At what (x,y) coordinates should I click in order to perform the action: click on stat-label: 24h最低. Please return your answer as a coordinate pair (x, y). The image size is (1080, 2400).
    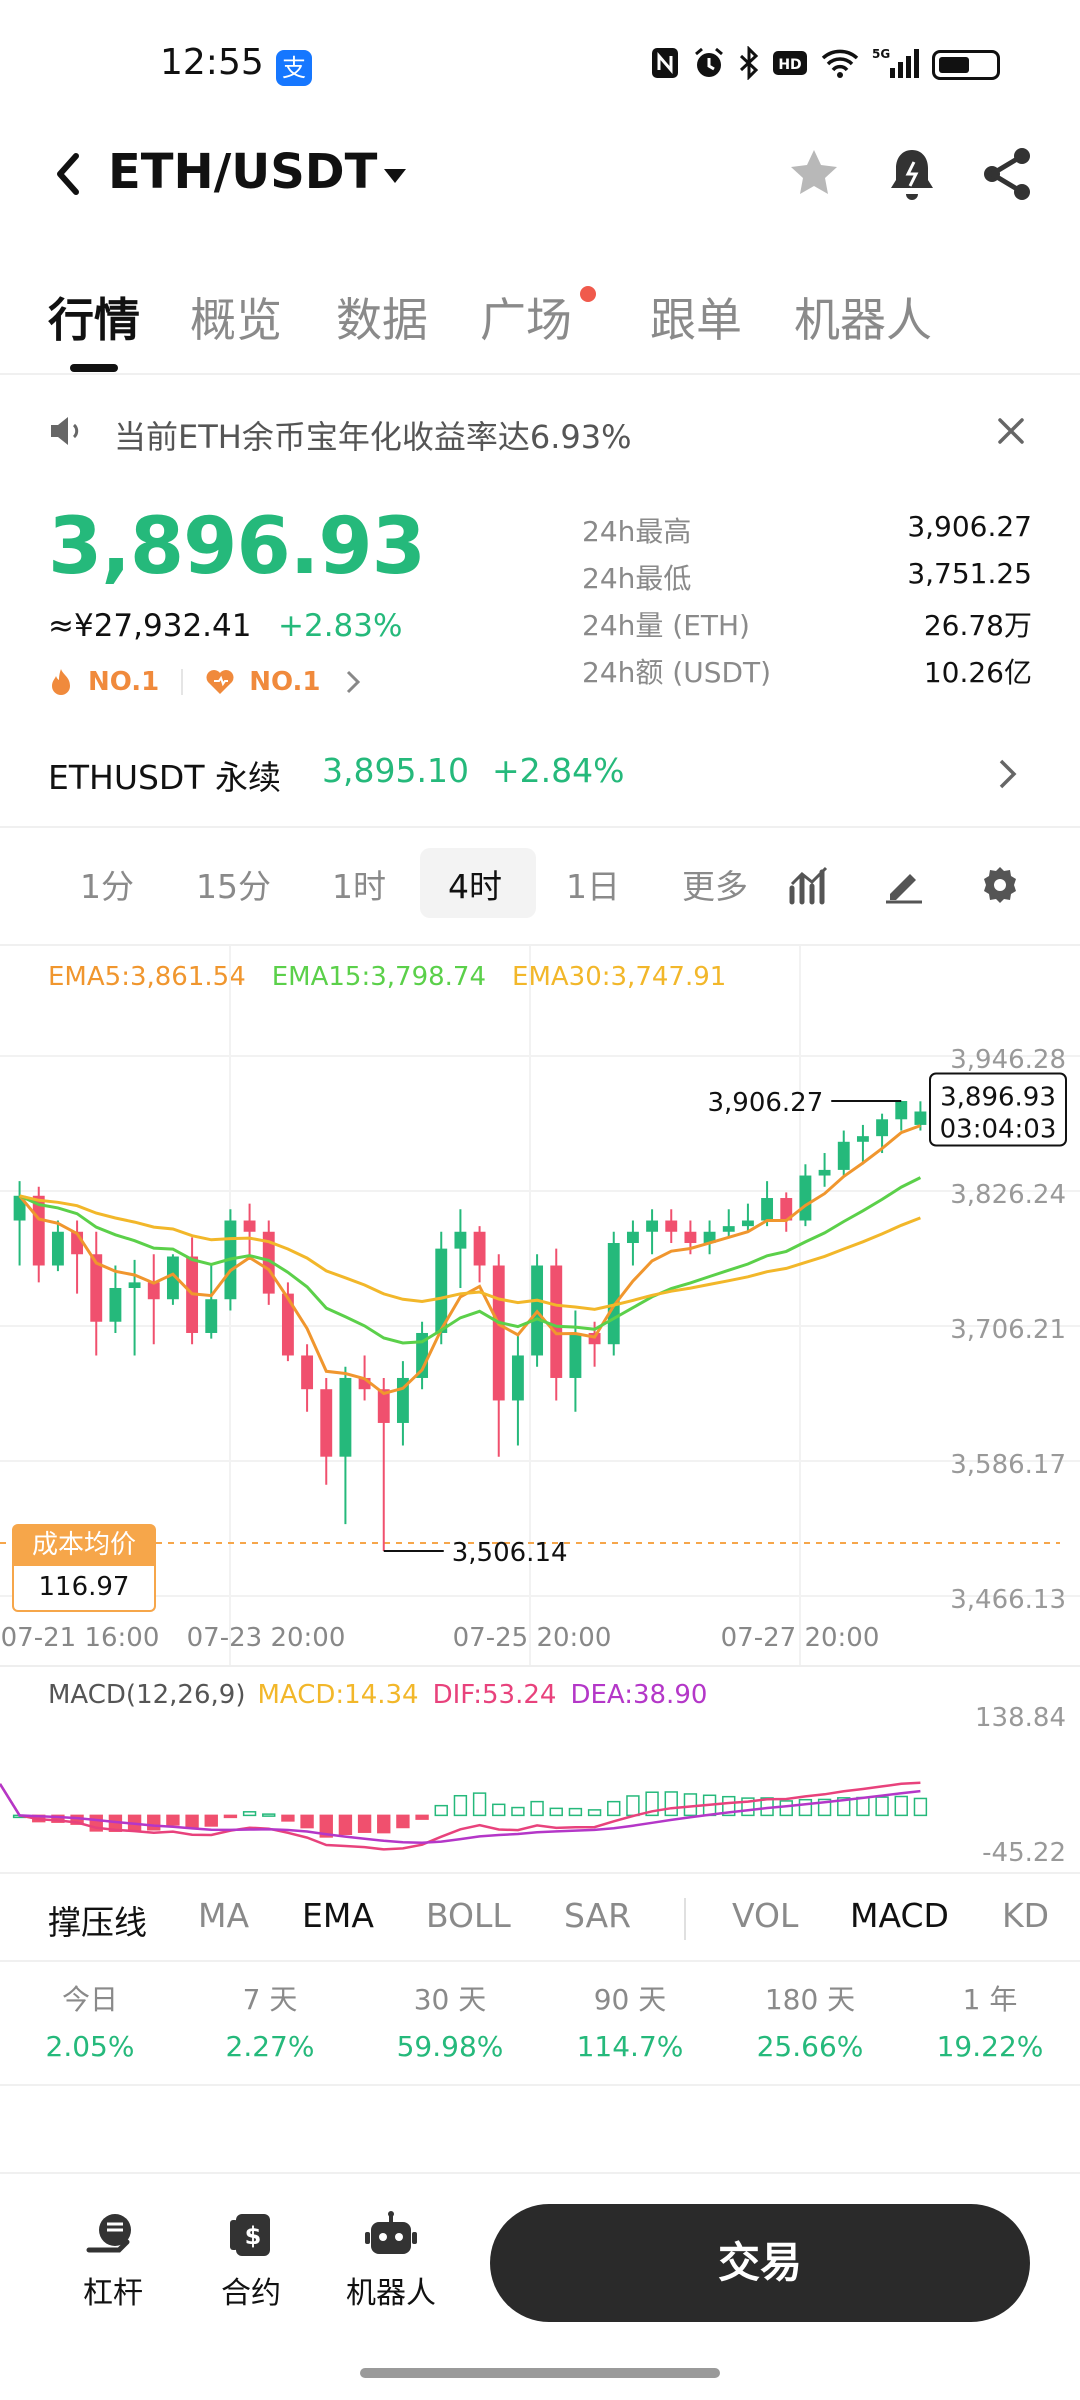
    Looking at the image, I should click on (637, 578).